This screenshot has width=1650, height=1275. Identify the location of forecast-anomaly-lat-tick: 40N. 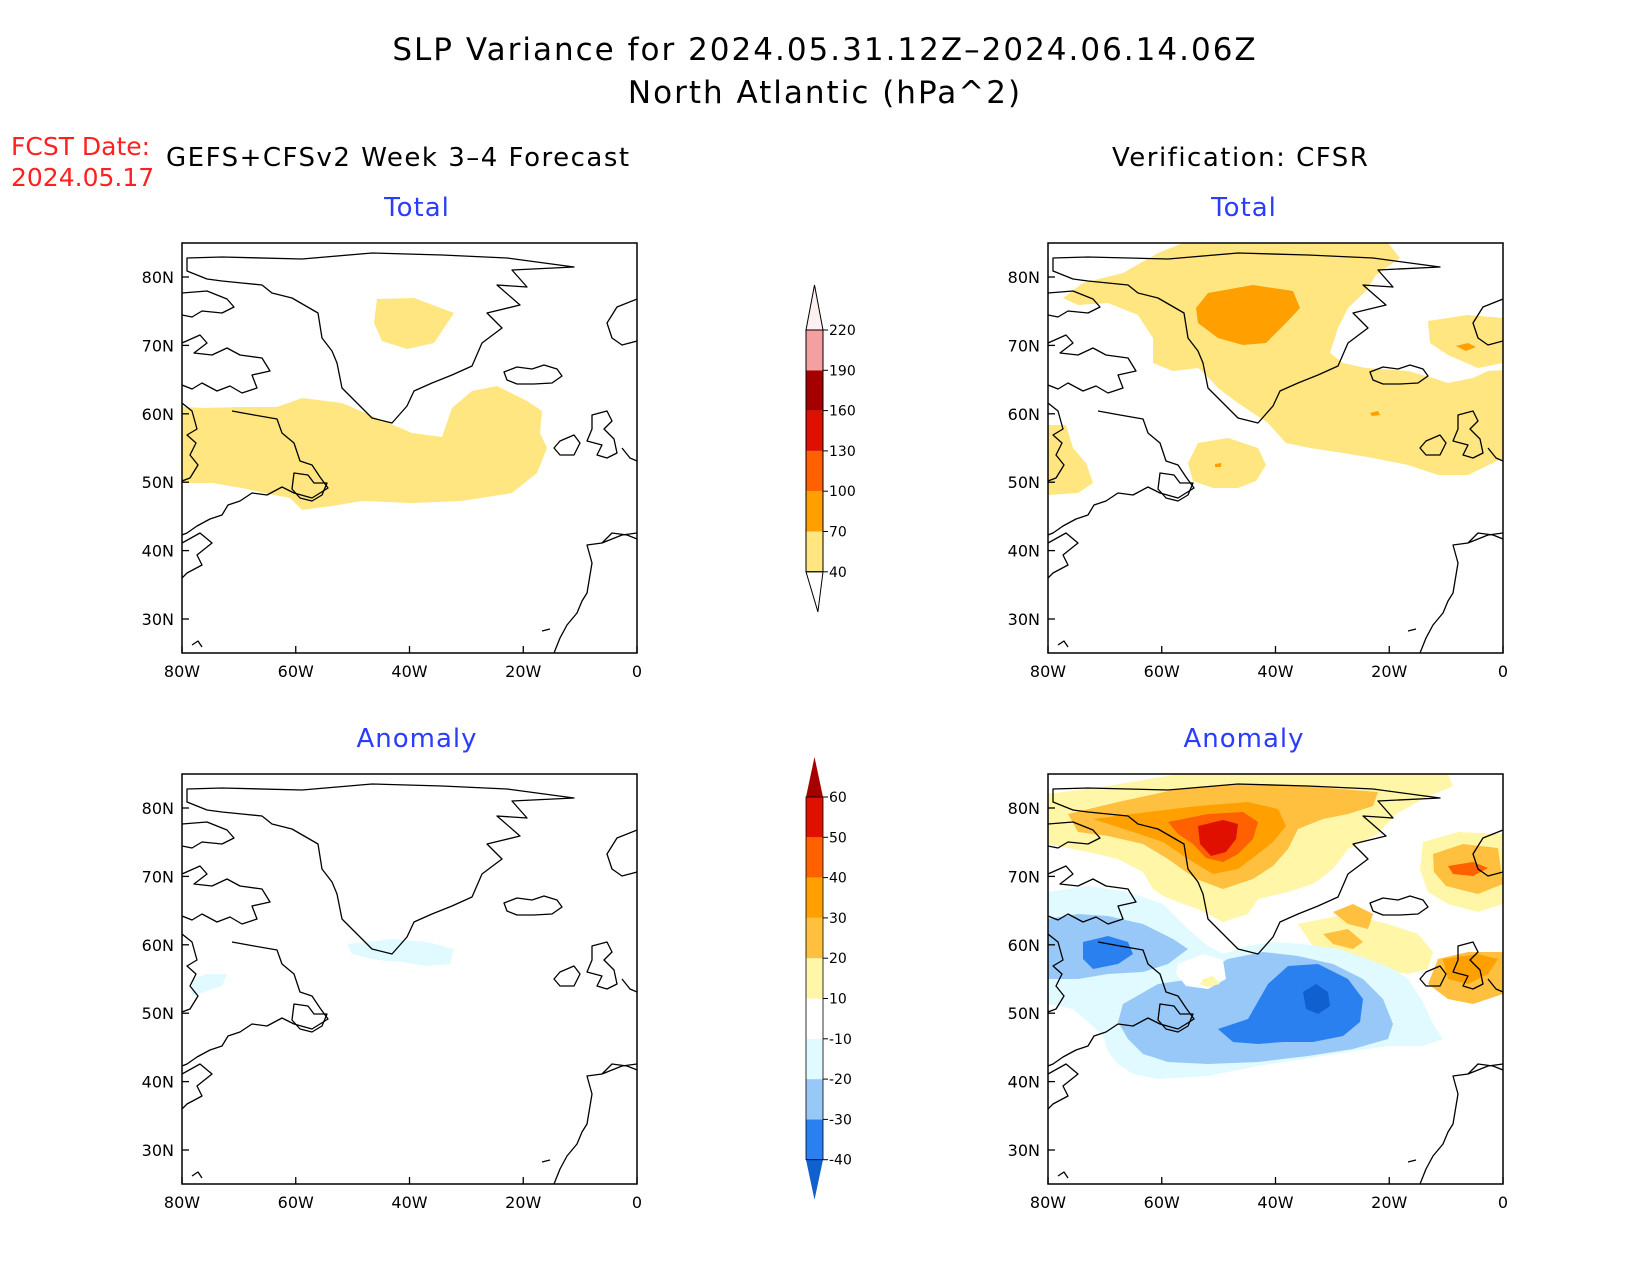
(158, 1082).